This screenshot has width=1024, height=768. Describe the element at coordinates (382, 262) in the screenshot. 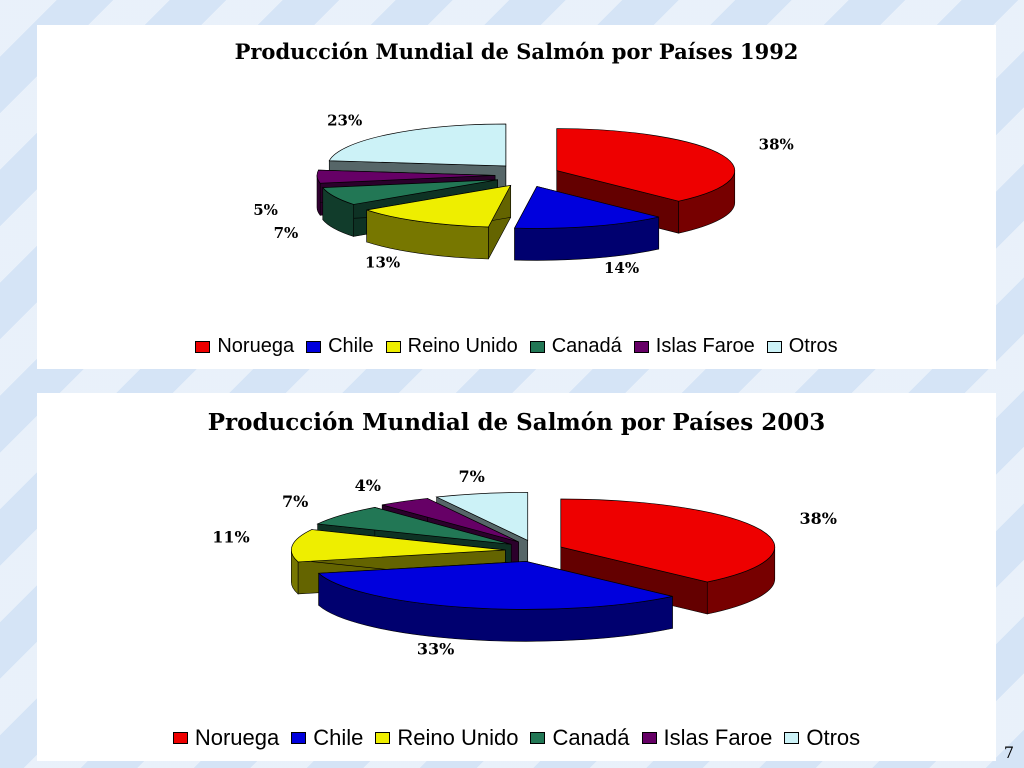

I see `data-label: 13%` at that location.